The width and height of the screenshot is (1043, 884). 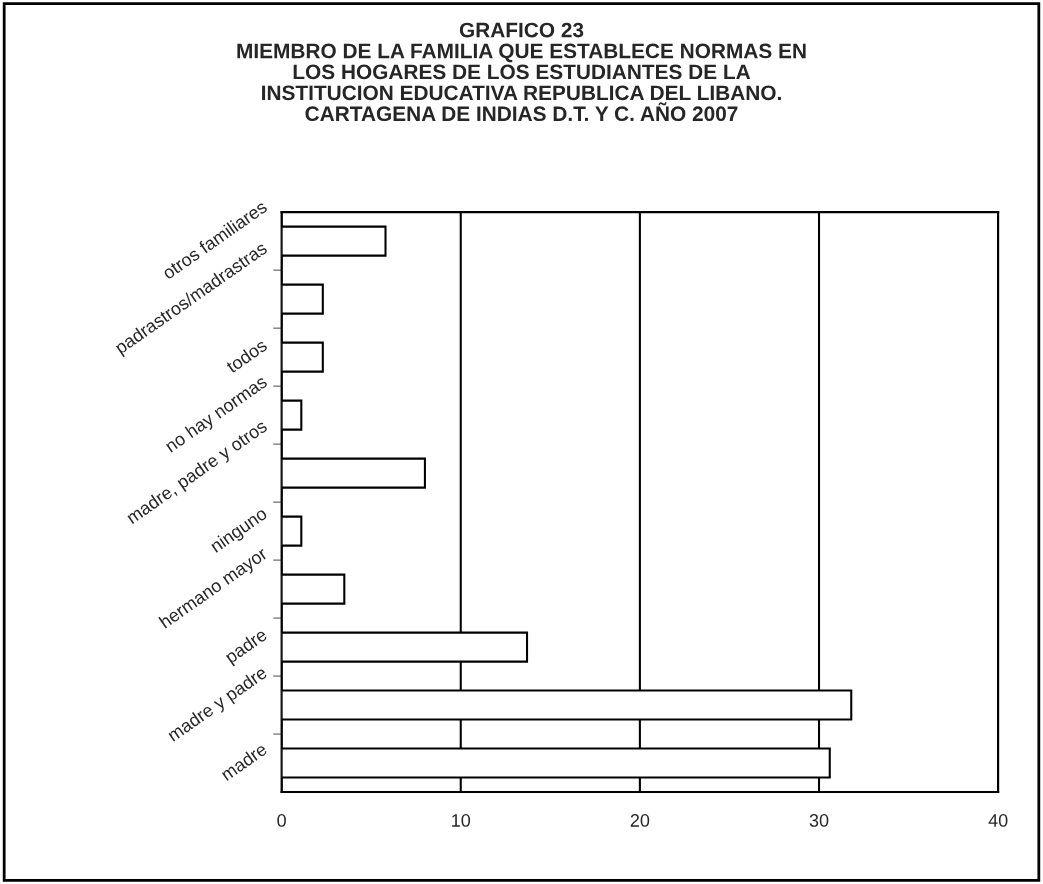 What do you see at coordinates (998, 820) in the screenshot?
I see `x-tick-label: 40` at bounding box center [998, 820].